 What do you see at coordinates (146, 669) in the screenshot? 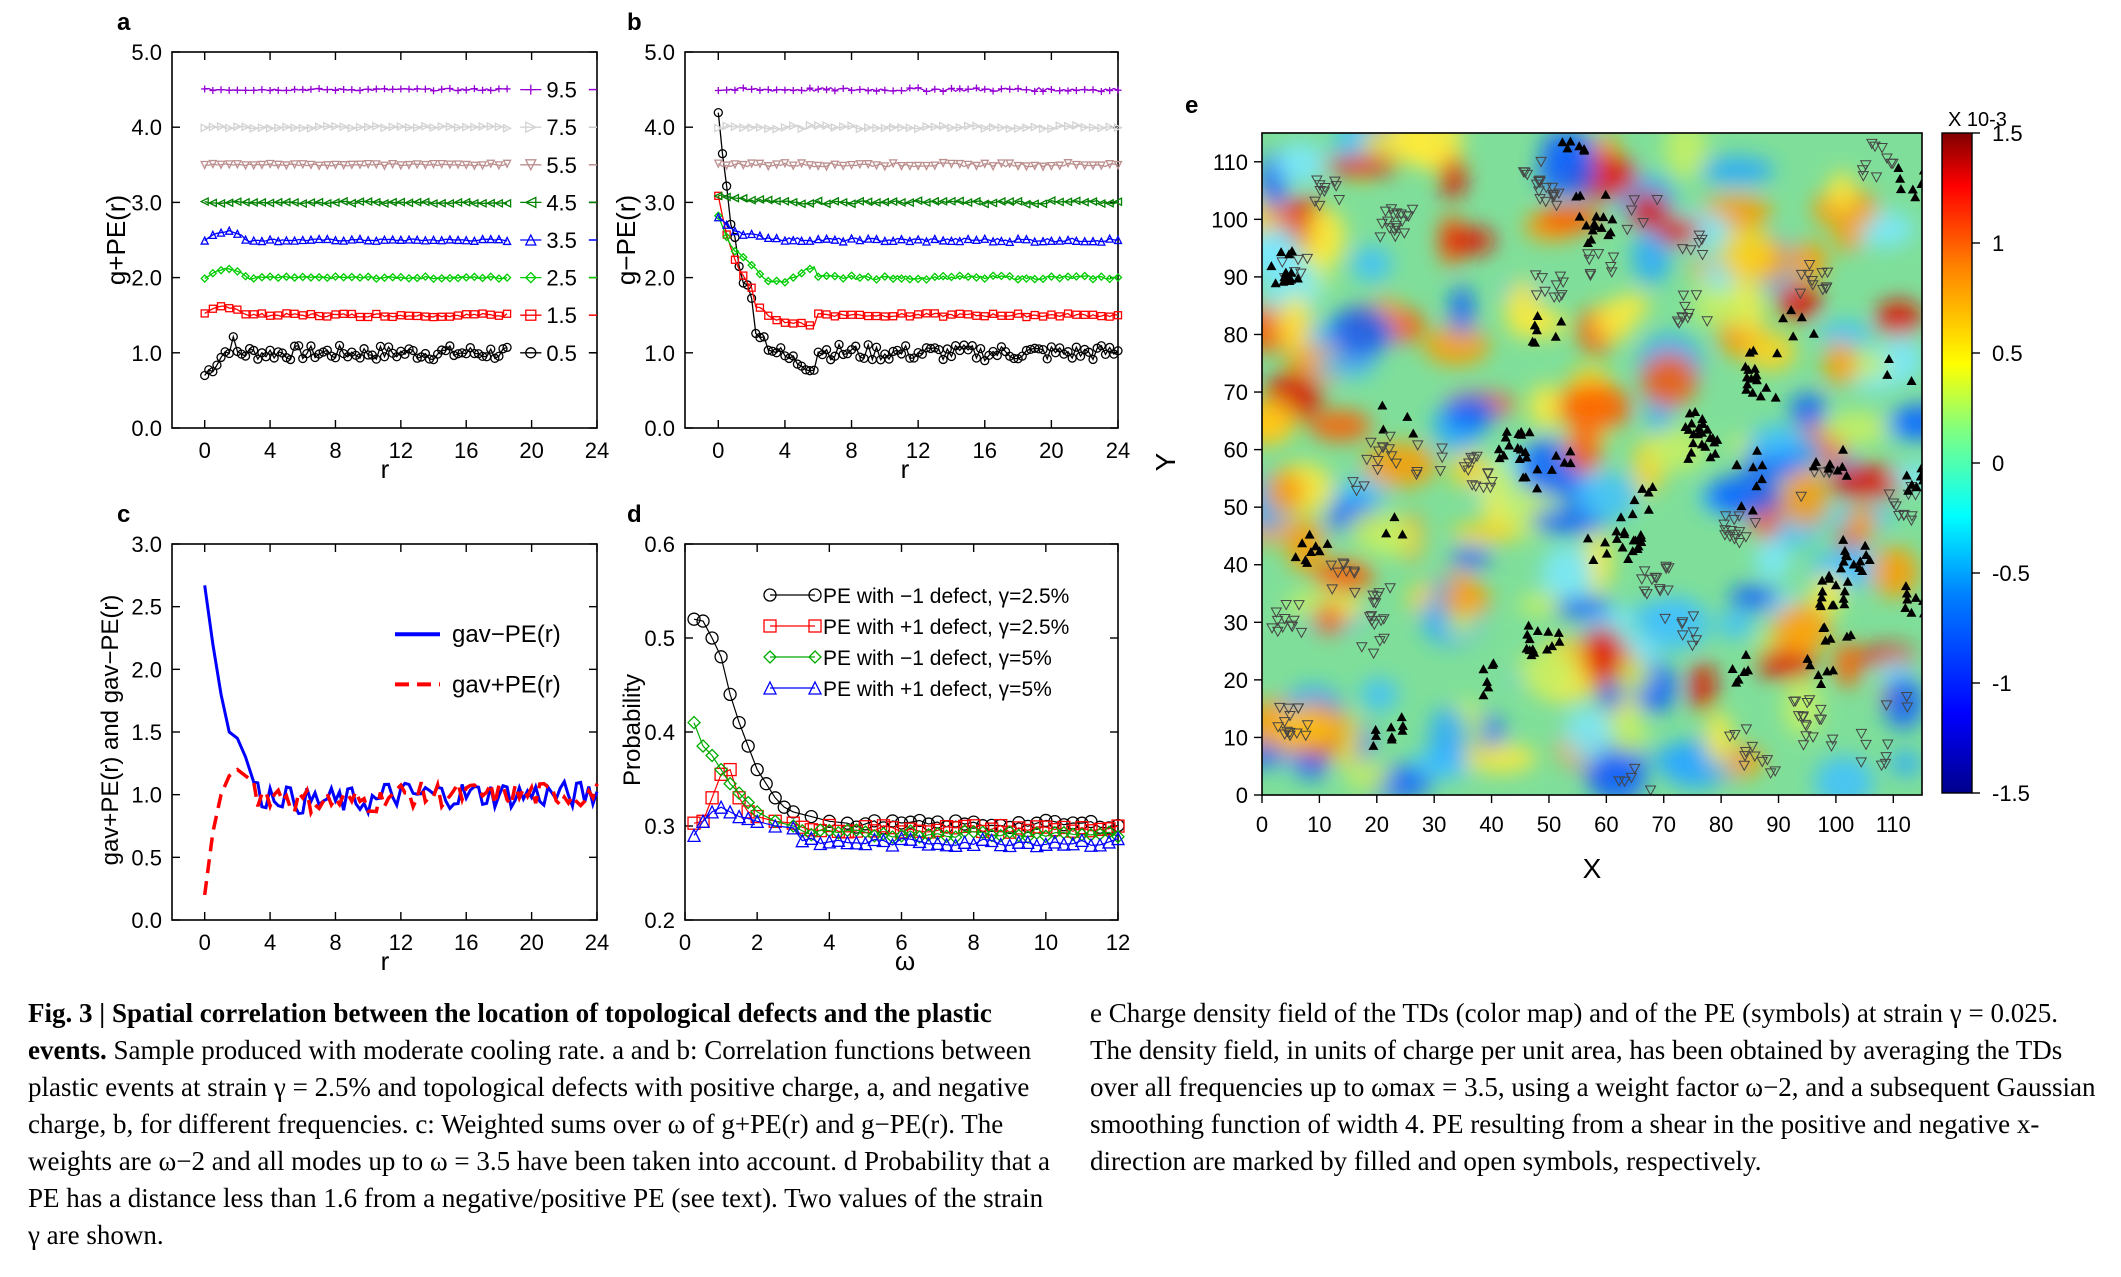
I see `y-tick-label: 2.0` at bounding box center [146, 669].